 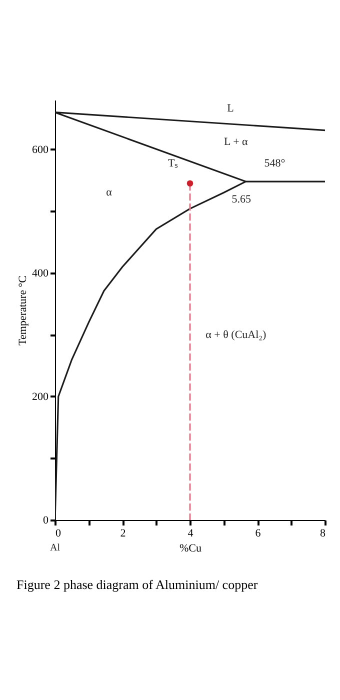 What do you see at coordinates (40, 150) in the screenshot?
I see `y-tick-label: 600` at bounding box center [40, 150].